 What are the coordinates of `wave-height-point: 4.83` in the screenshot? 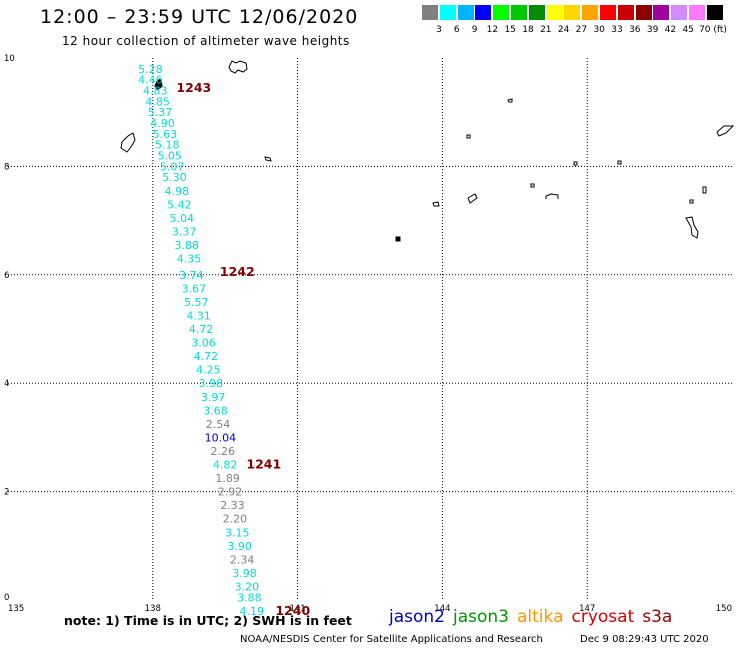 It's located at (155, 91).